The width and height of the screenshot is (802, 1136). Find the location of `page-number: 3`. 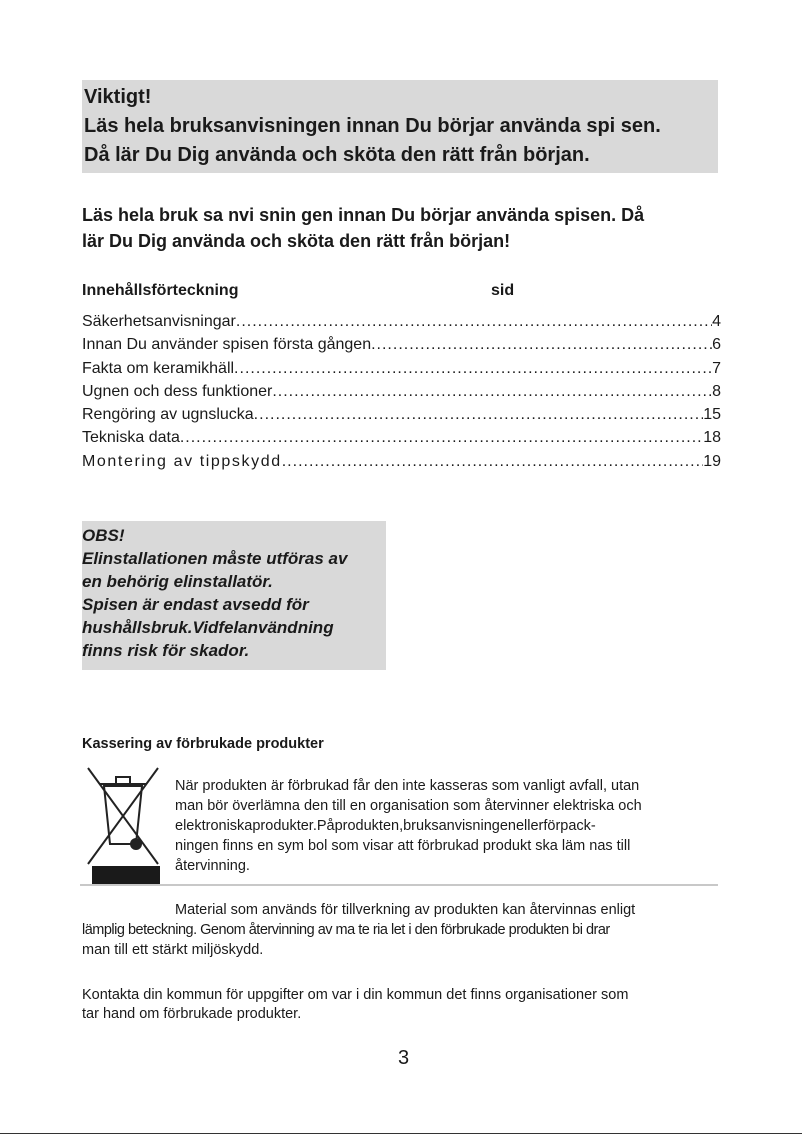

page-number: 3 is located at coordinates (404, 1058).